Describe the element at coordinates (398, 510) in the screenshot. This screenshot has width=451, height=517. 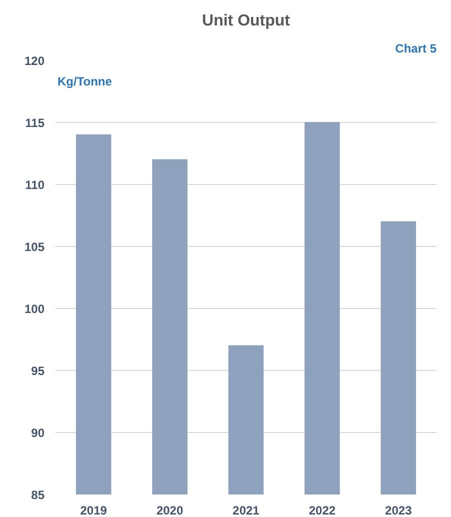
I see `x-tick-label: 2023` at that location.